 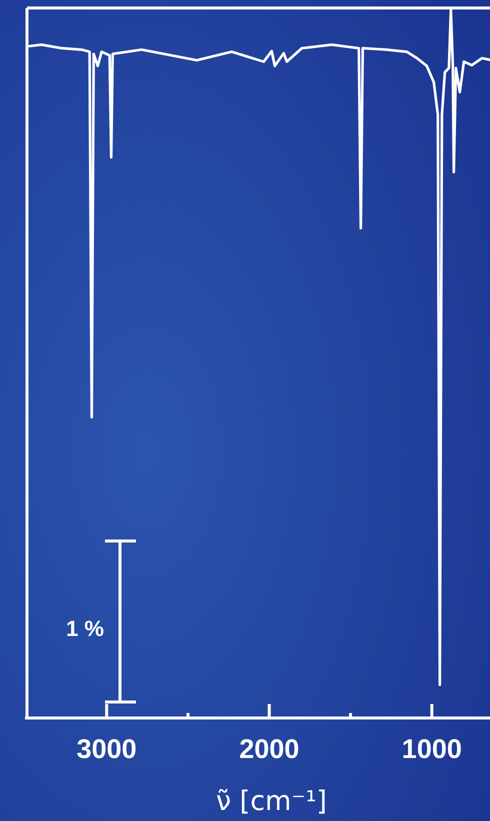 What do you see at coordinates (432, 749) in the screenshot?
I see `x-tick-label: 1000` at bounding box center [432, 749].